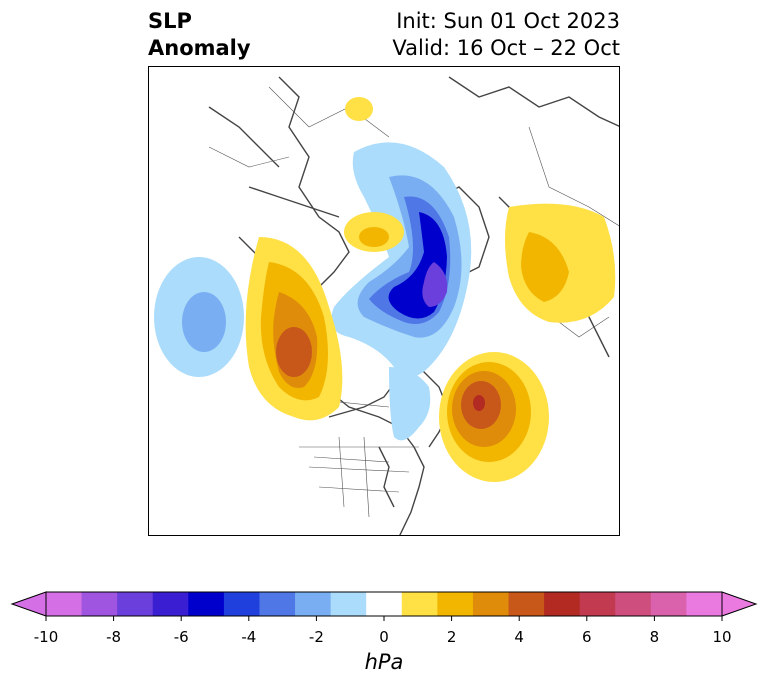  I want to click on colorbar-tick-label: 0, so click(384, 637).